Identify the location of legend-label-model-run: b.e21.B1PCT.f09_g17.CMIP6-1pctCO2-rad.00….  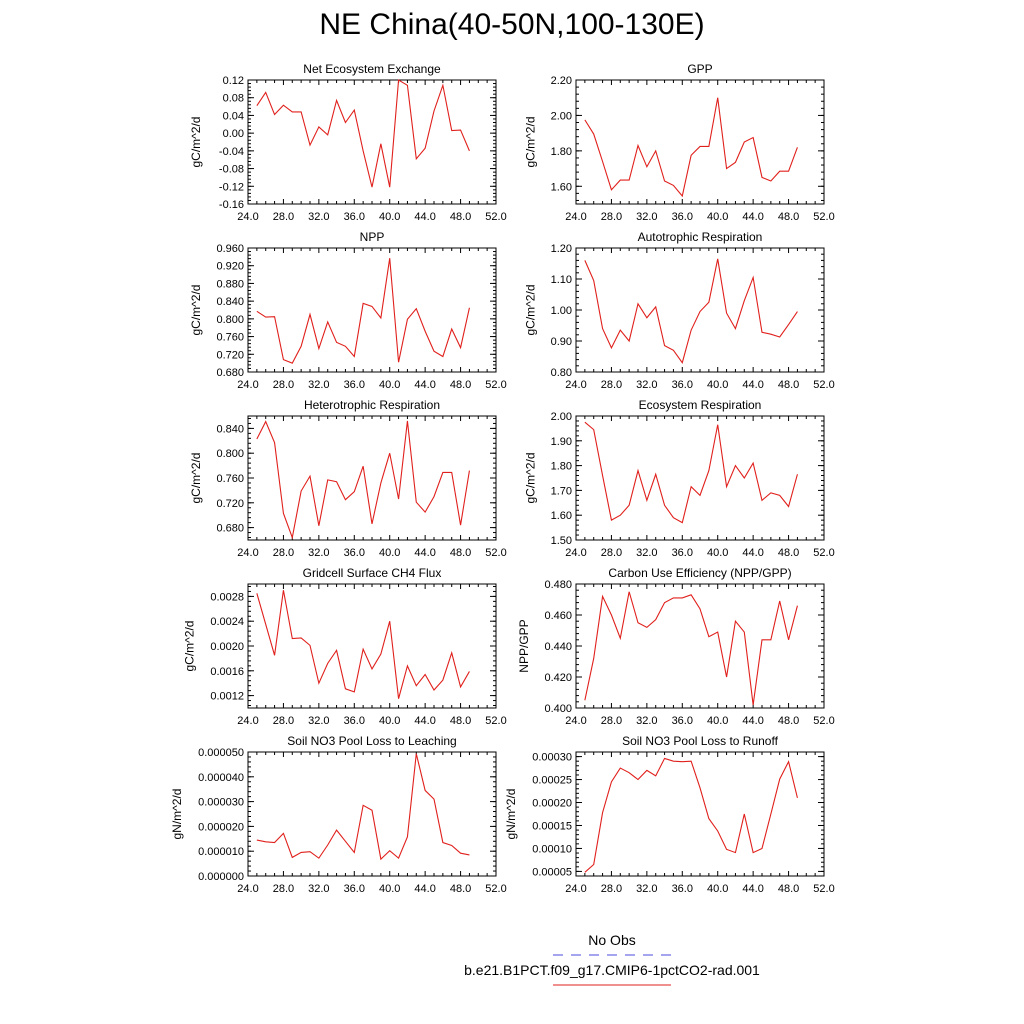
(612, 970).